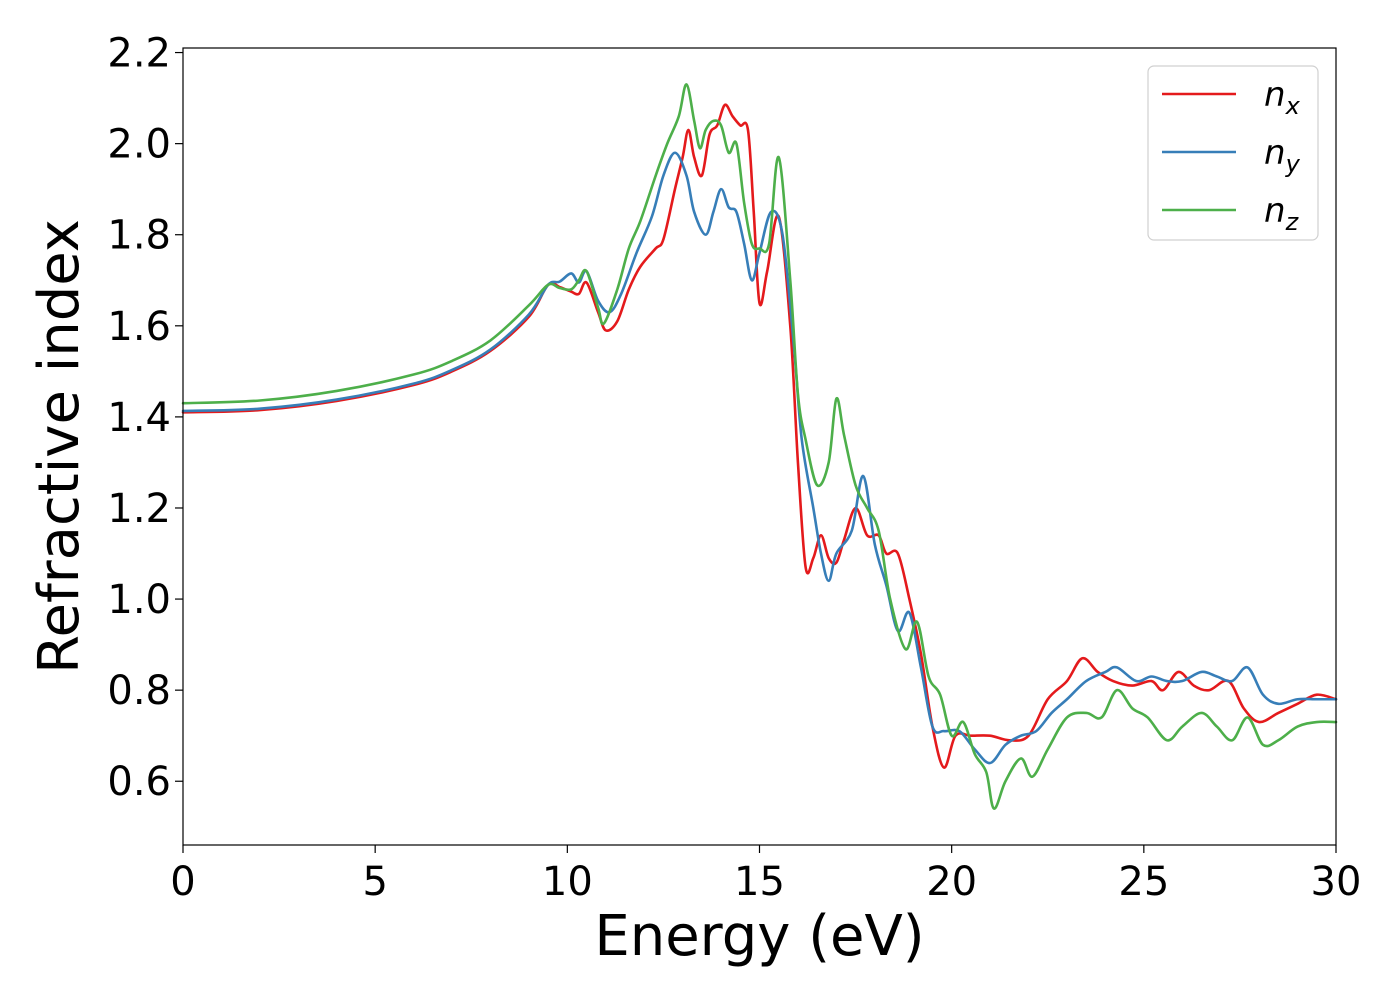 Image resolution: width=1400 pixels, height=1000 pixels. Describe the element at coordinates (139, 418) in the screenshot. I see `y-tick-label: 1.4` at that location.